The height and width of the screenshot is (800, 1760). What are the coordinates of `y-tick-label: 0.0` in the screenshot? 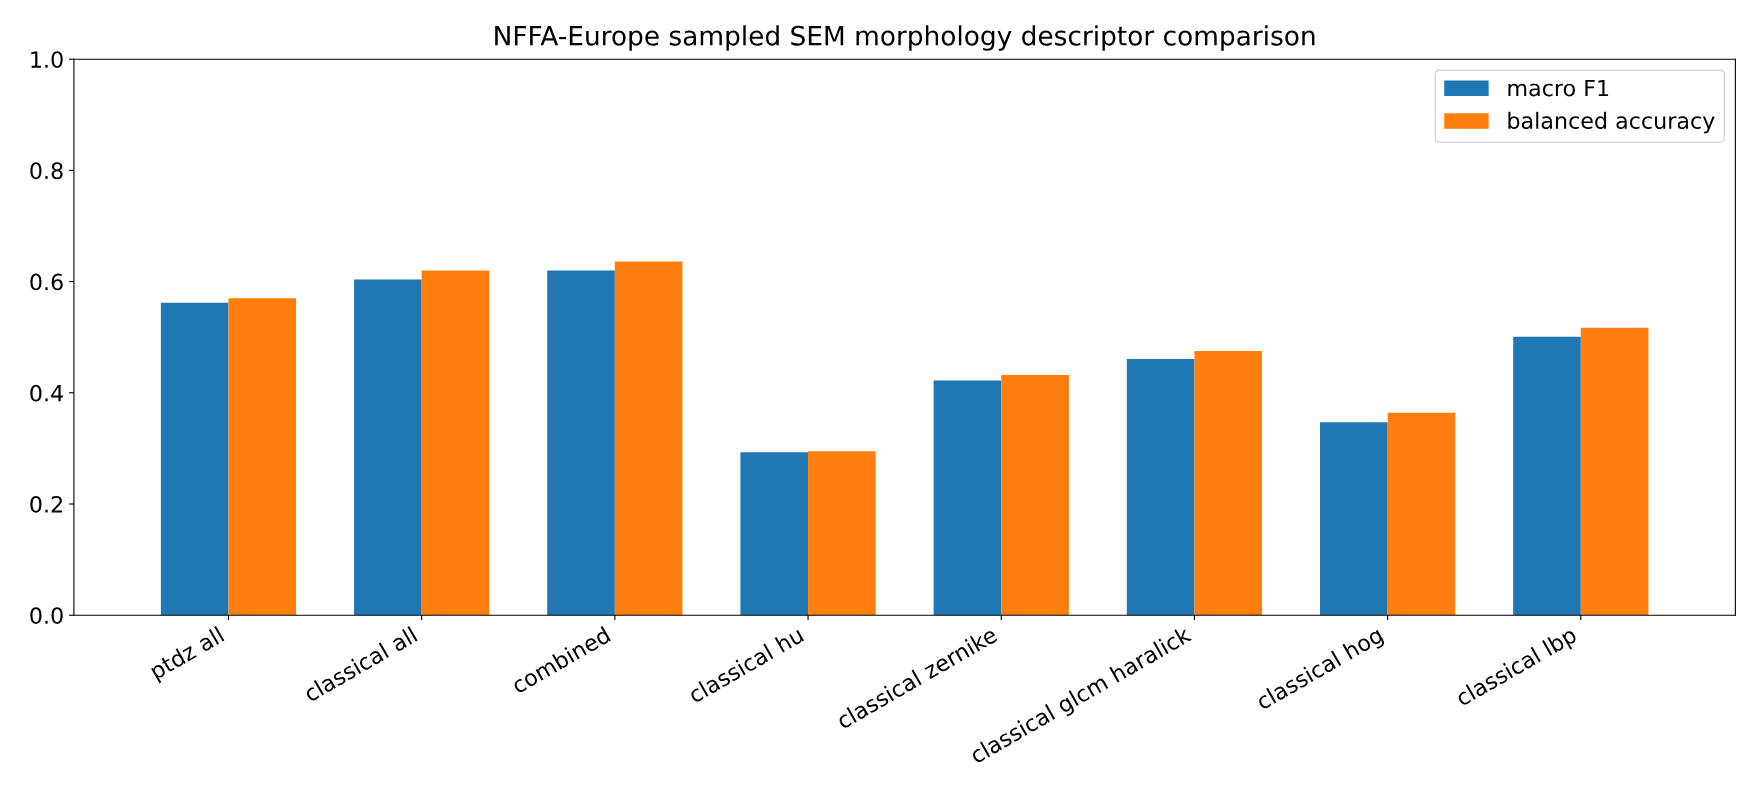 It's located at (46, 615).